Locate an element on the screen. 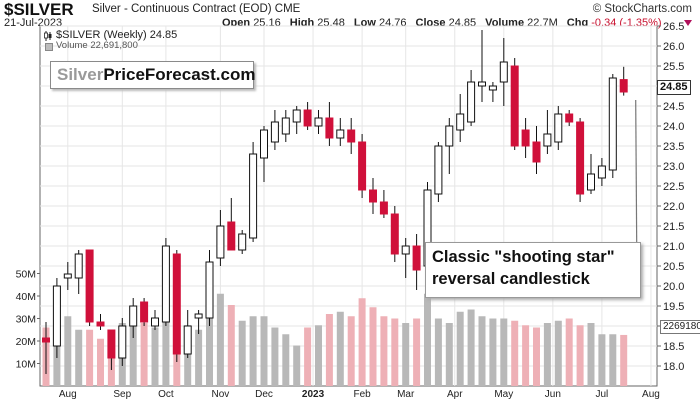 The width and height of the screenshot is (700, 400). price-tick-label: 24.5 is located at coordinates (673, 107).